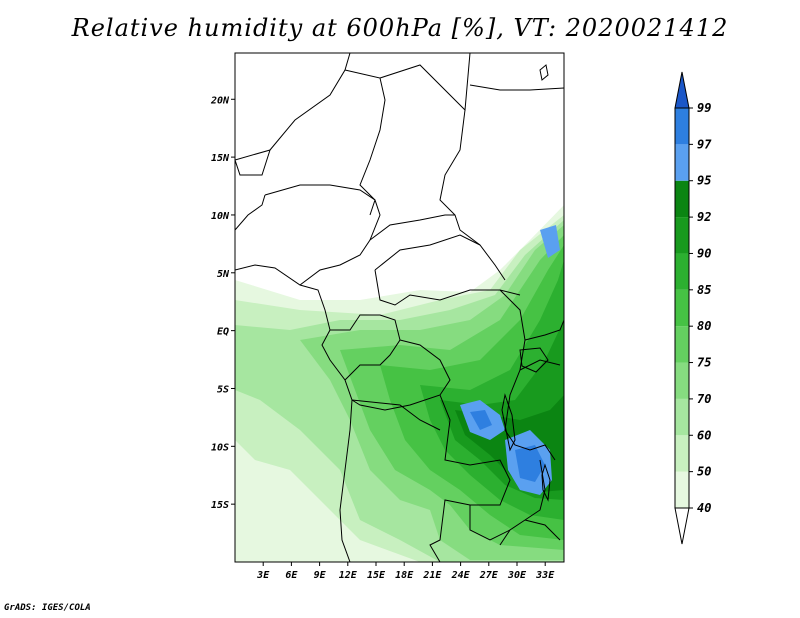 The width and height of the screenshot is (800, 618). What do you see at coordinates (223, 332) in the screenshot?
I see `lat-tick-label: EQ` at bounding box center [223, 332].